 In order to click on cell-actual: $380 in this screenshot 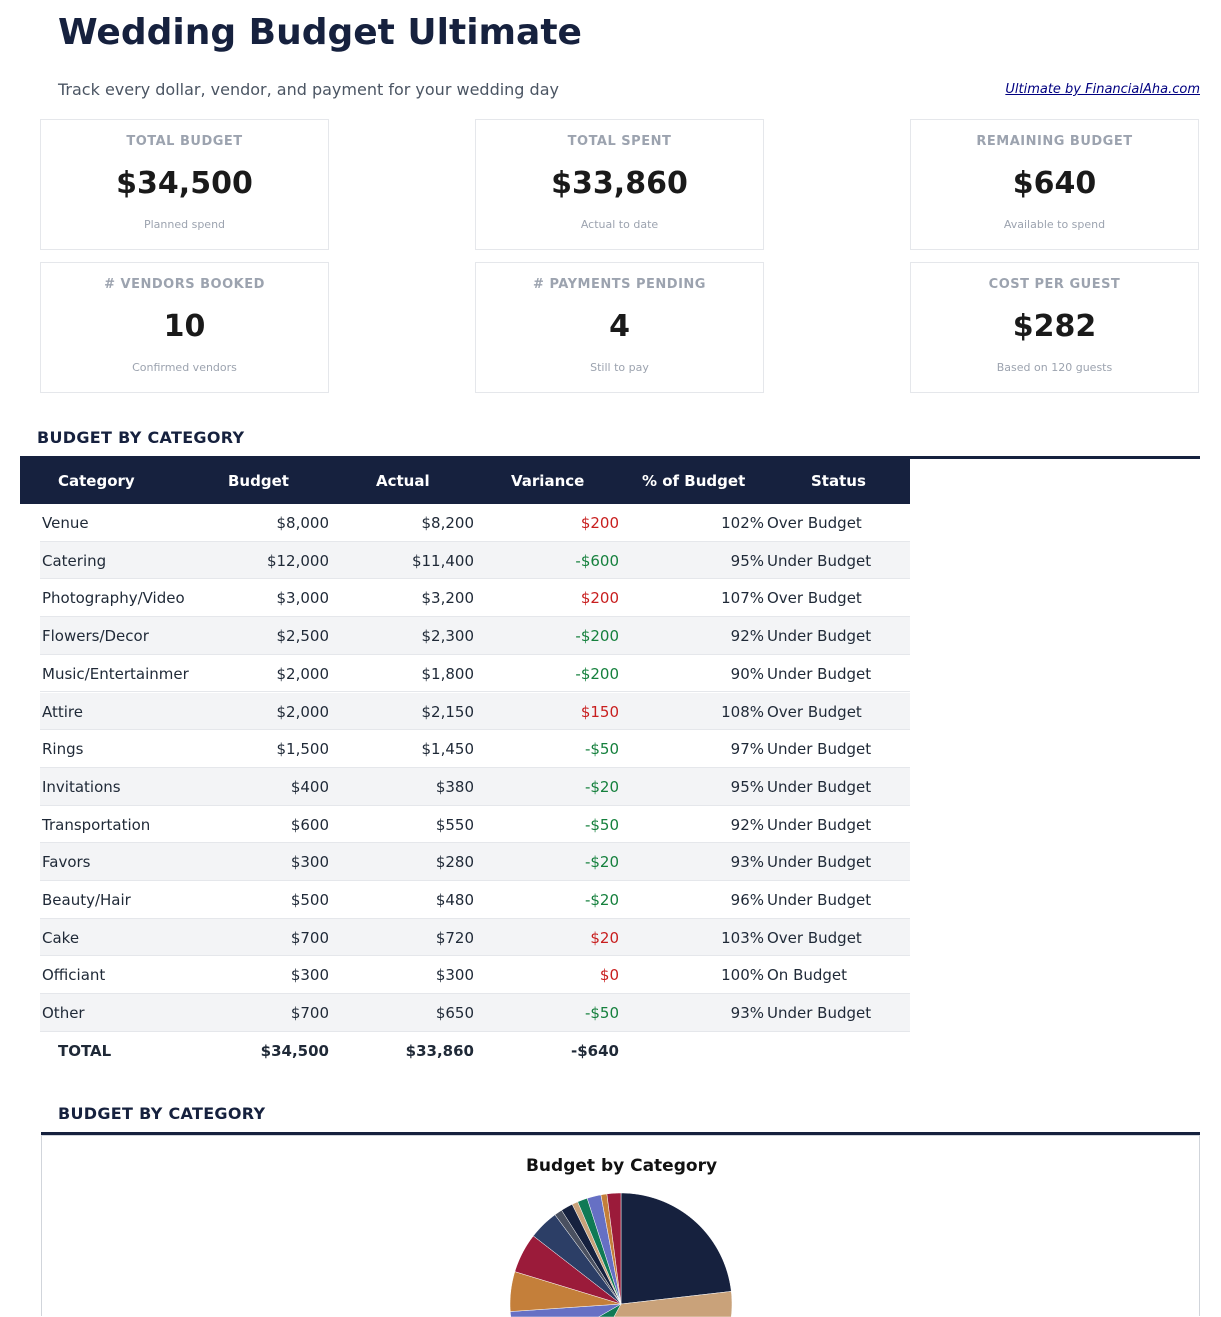, I will do `click(454, 786)`.